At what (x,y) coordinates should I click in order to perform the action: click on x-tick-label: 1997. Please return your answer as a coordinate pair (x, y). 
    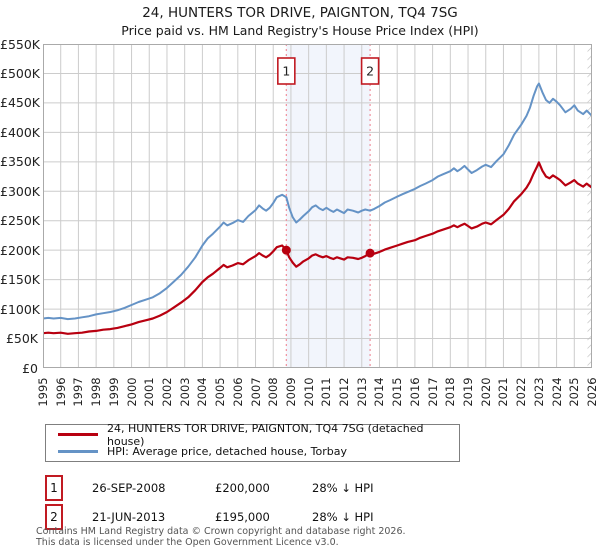
    Looking at the image, I should click on (78, 392).